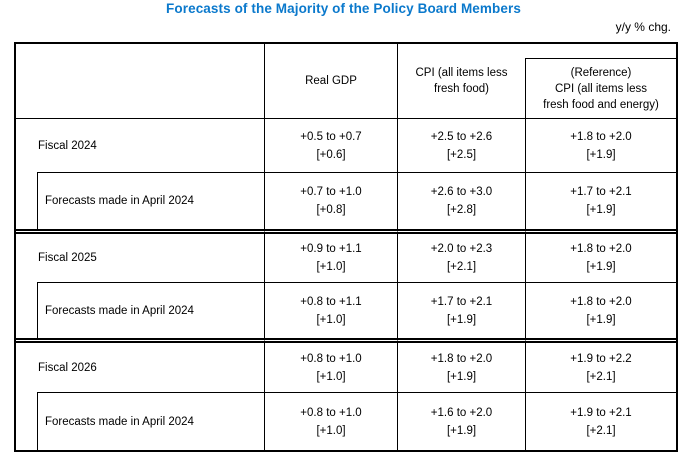 This screenshot has height=456, width=687. I want to click on fy2024-april-ref-cell: +1.7 to +2.1 [+1.9], so click(600, 200).